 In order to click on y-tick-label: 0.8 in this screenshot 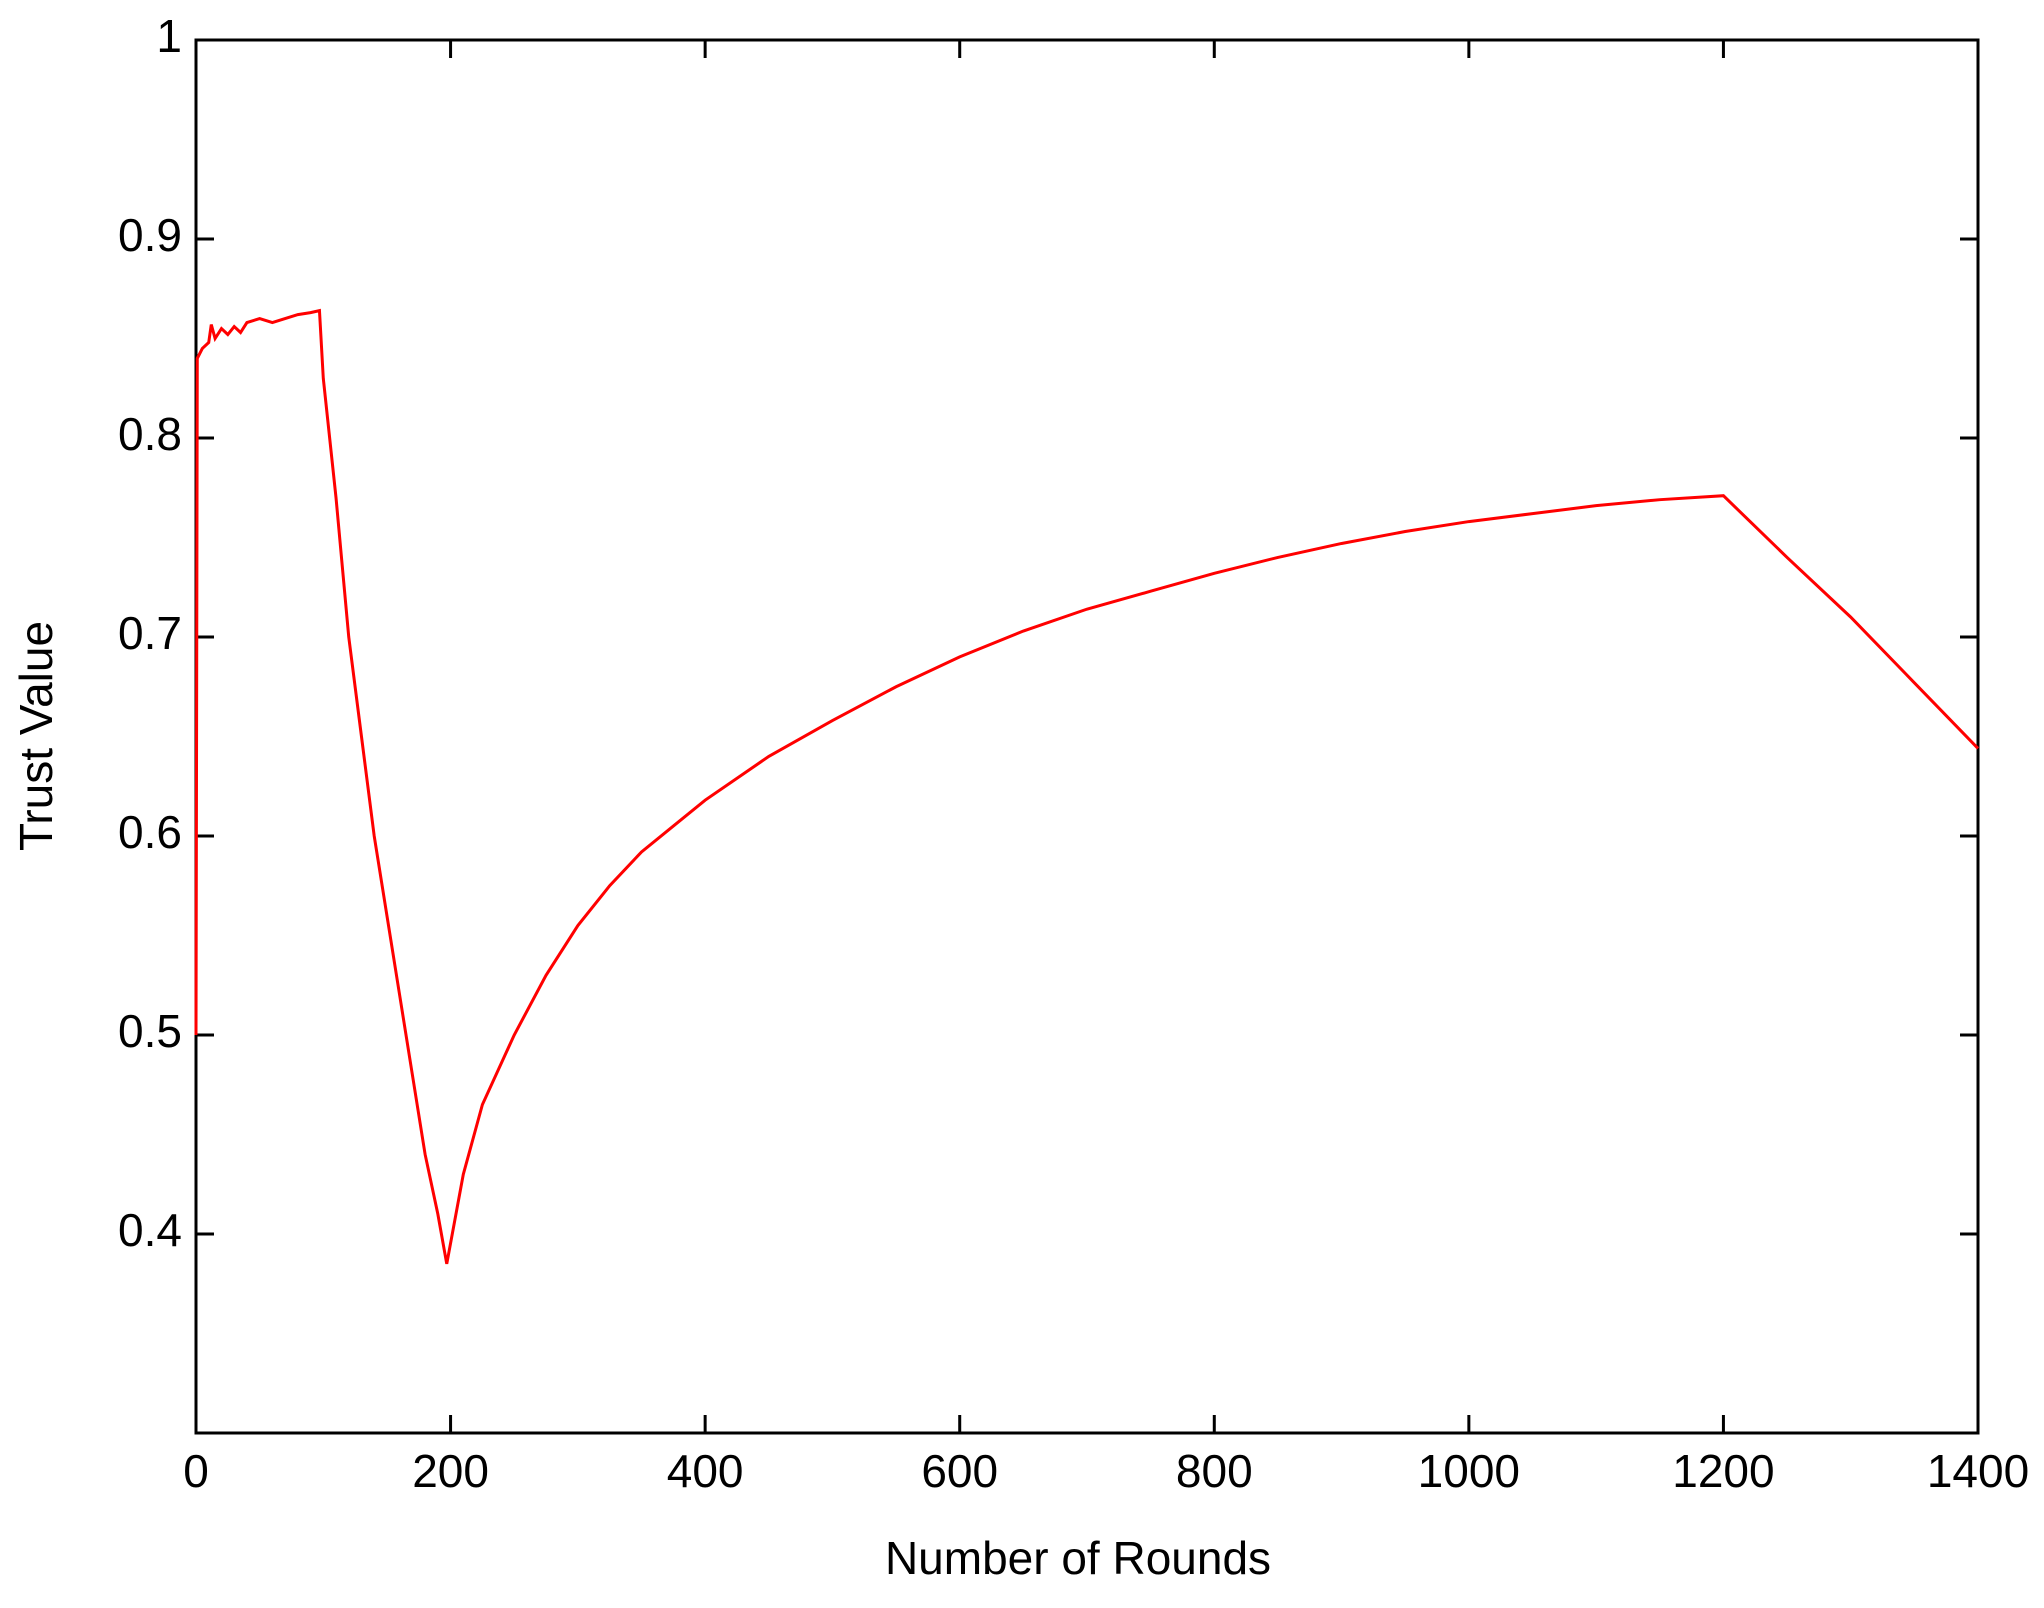, I will do `click(150, 434)`.